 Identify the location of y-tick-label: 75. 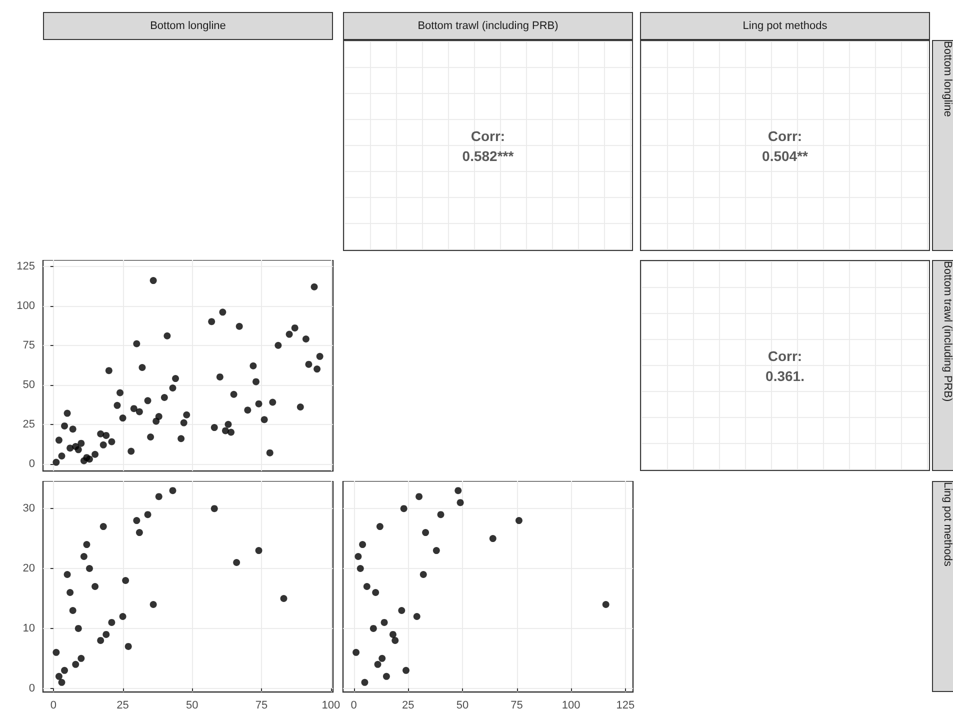
(28, 345).